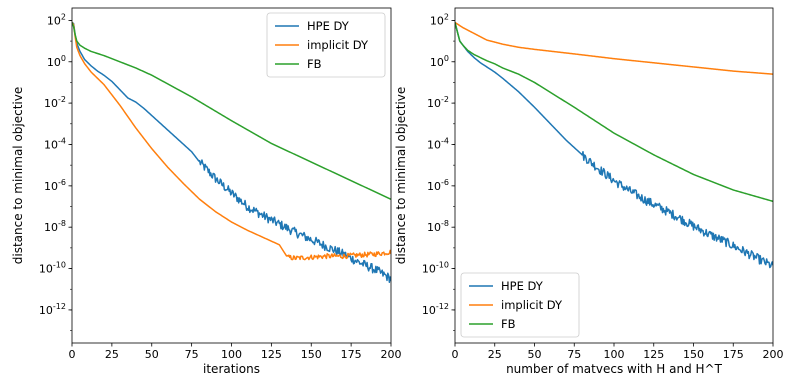 The height and width of the screenshot is (387, 789). What do you see at coordinates (614, 369) in the screenshot?
I see `x-axis-label: number of matvecs with H and H^T` at bounding box center [614, 369].